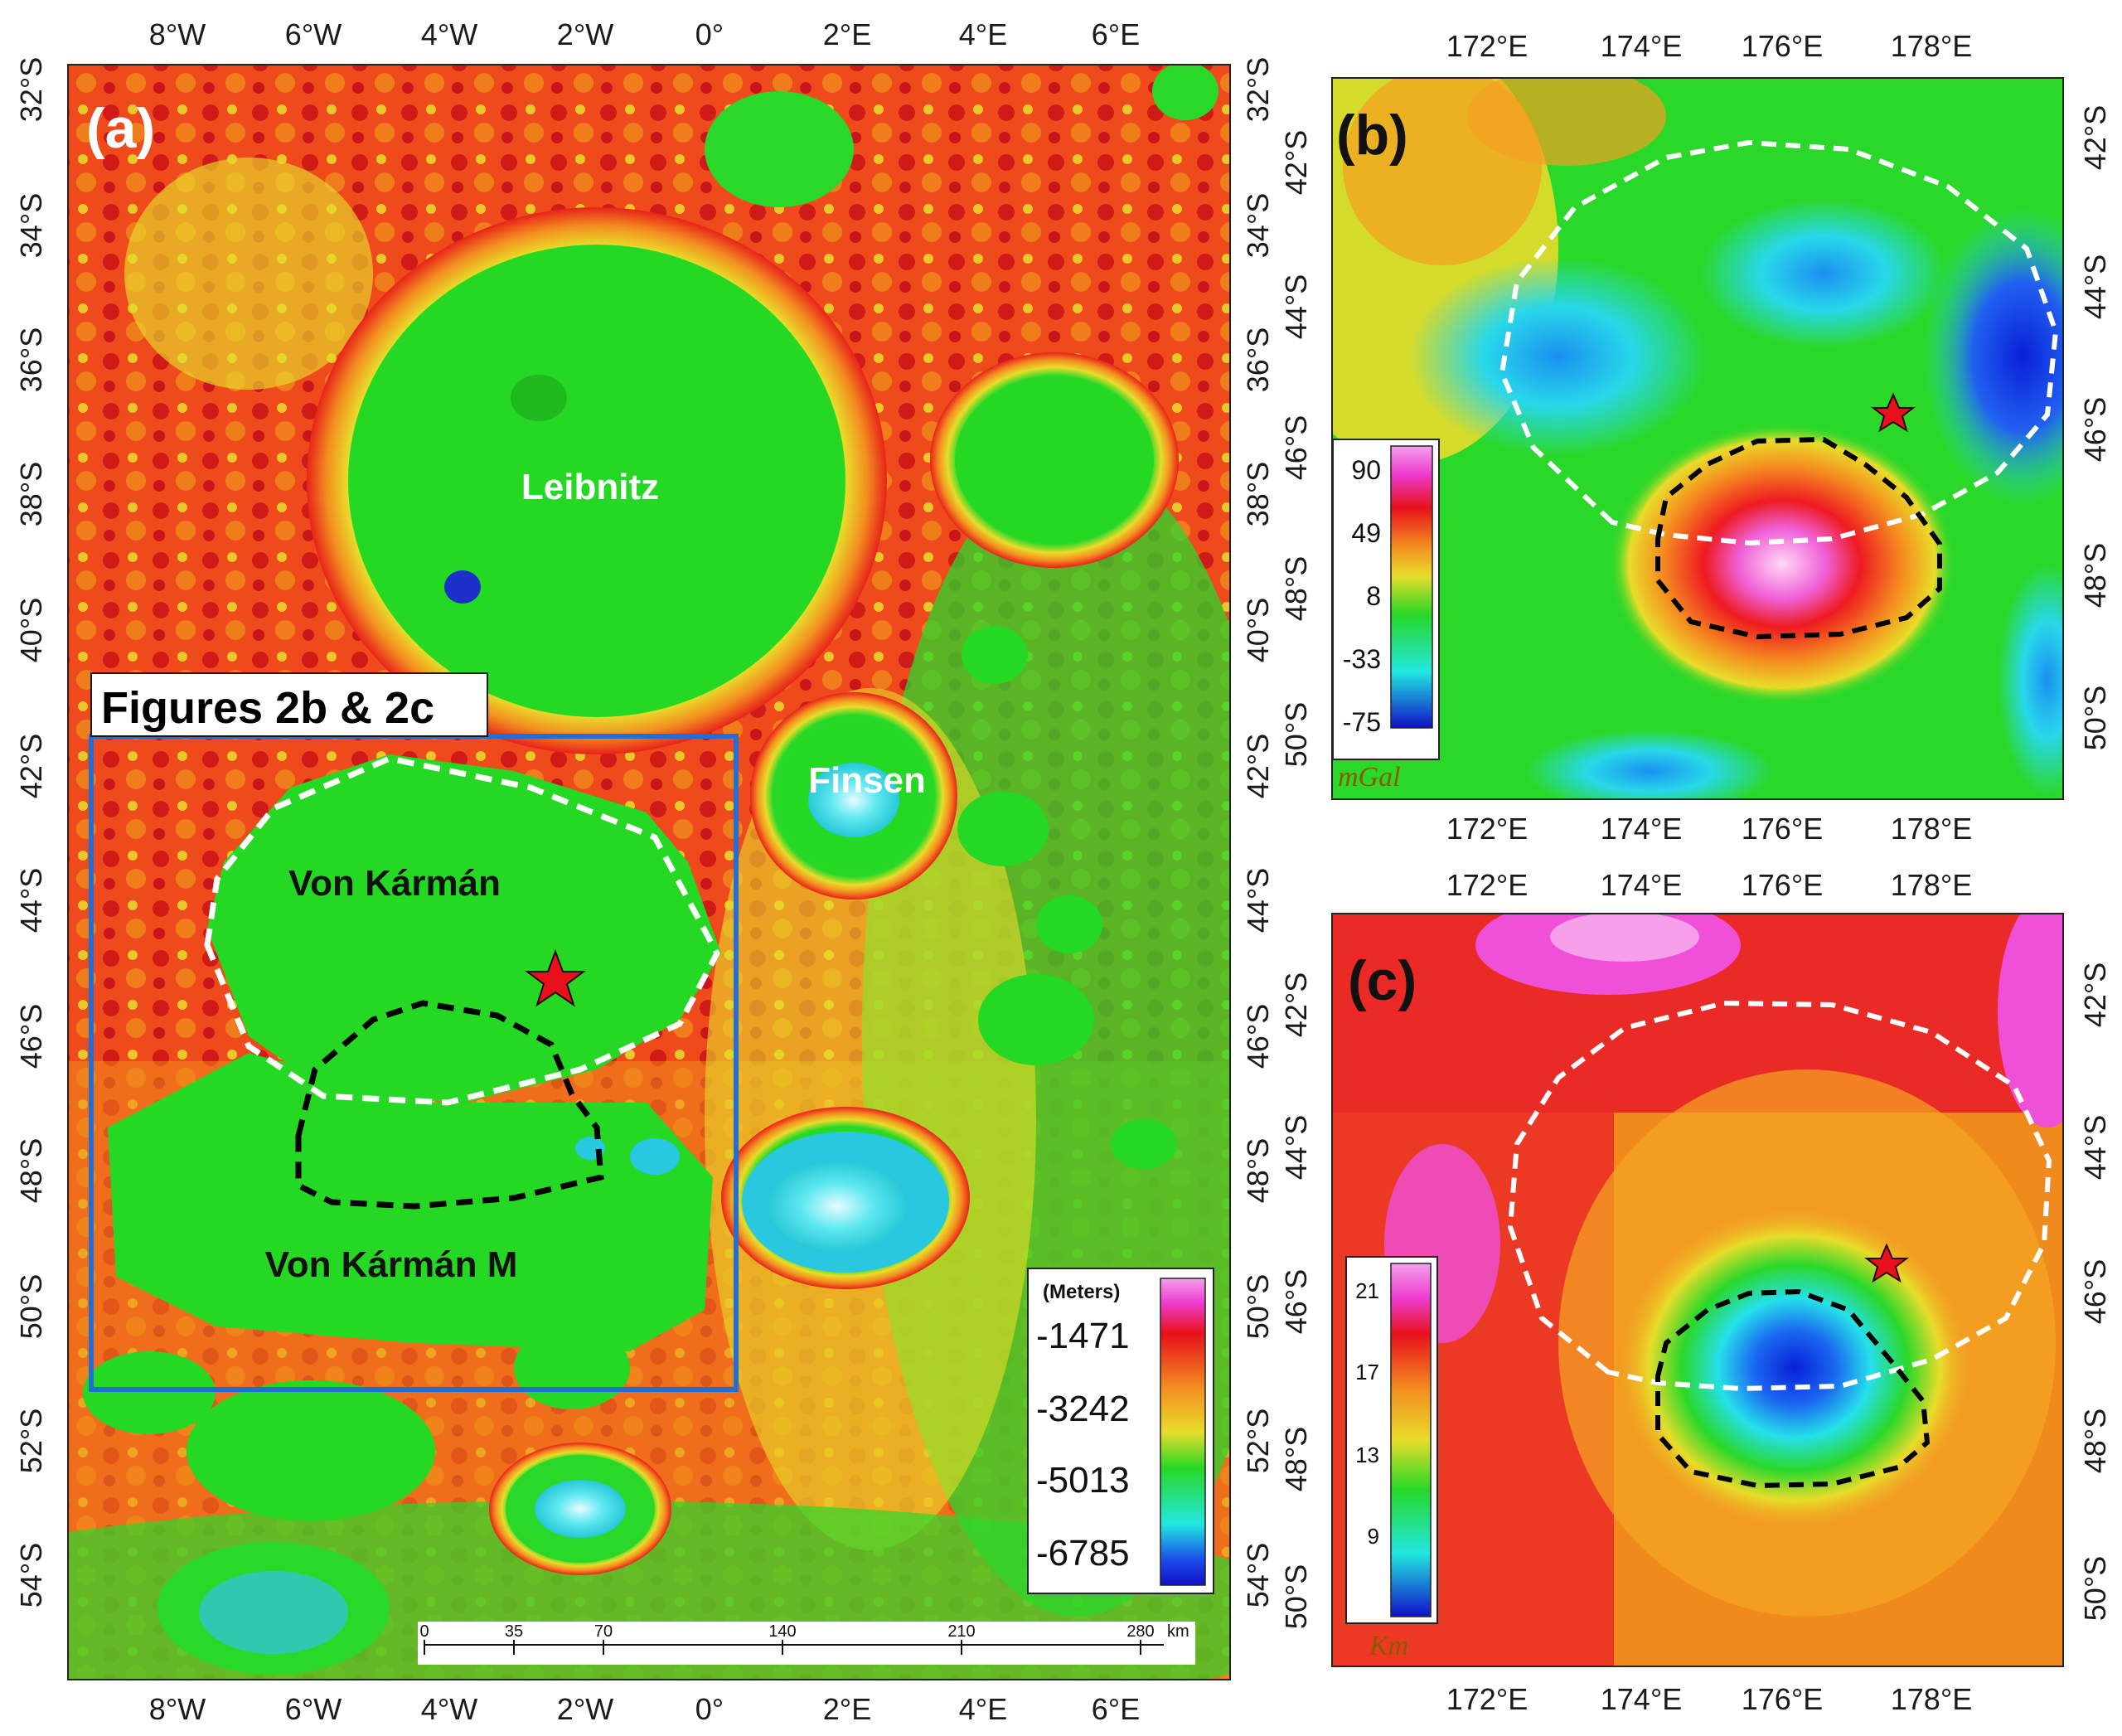 This screenshot has width=2122, height=1736. I want to click on scale-bar-label: 0, so click(424, 1631).